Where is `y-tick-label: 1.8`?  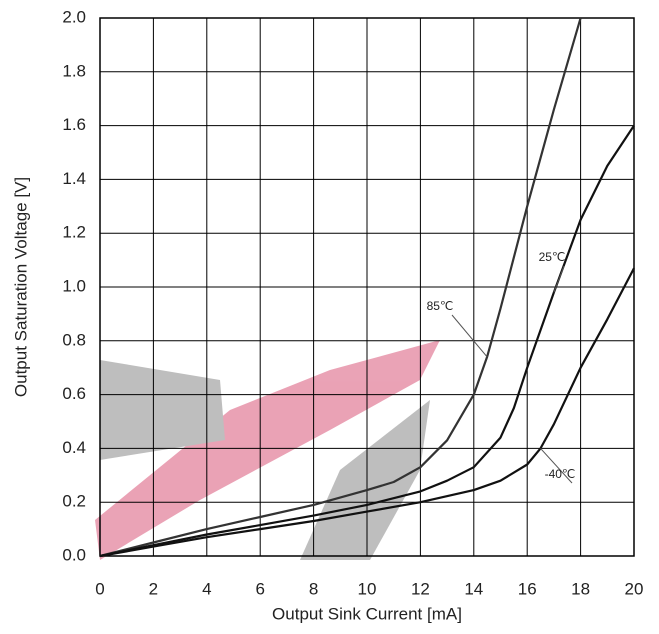
y-tick-label: 1.8 is located at coordinates (74, 70).